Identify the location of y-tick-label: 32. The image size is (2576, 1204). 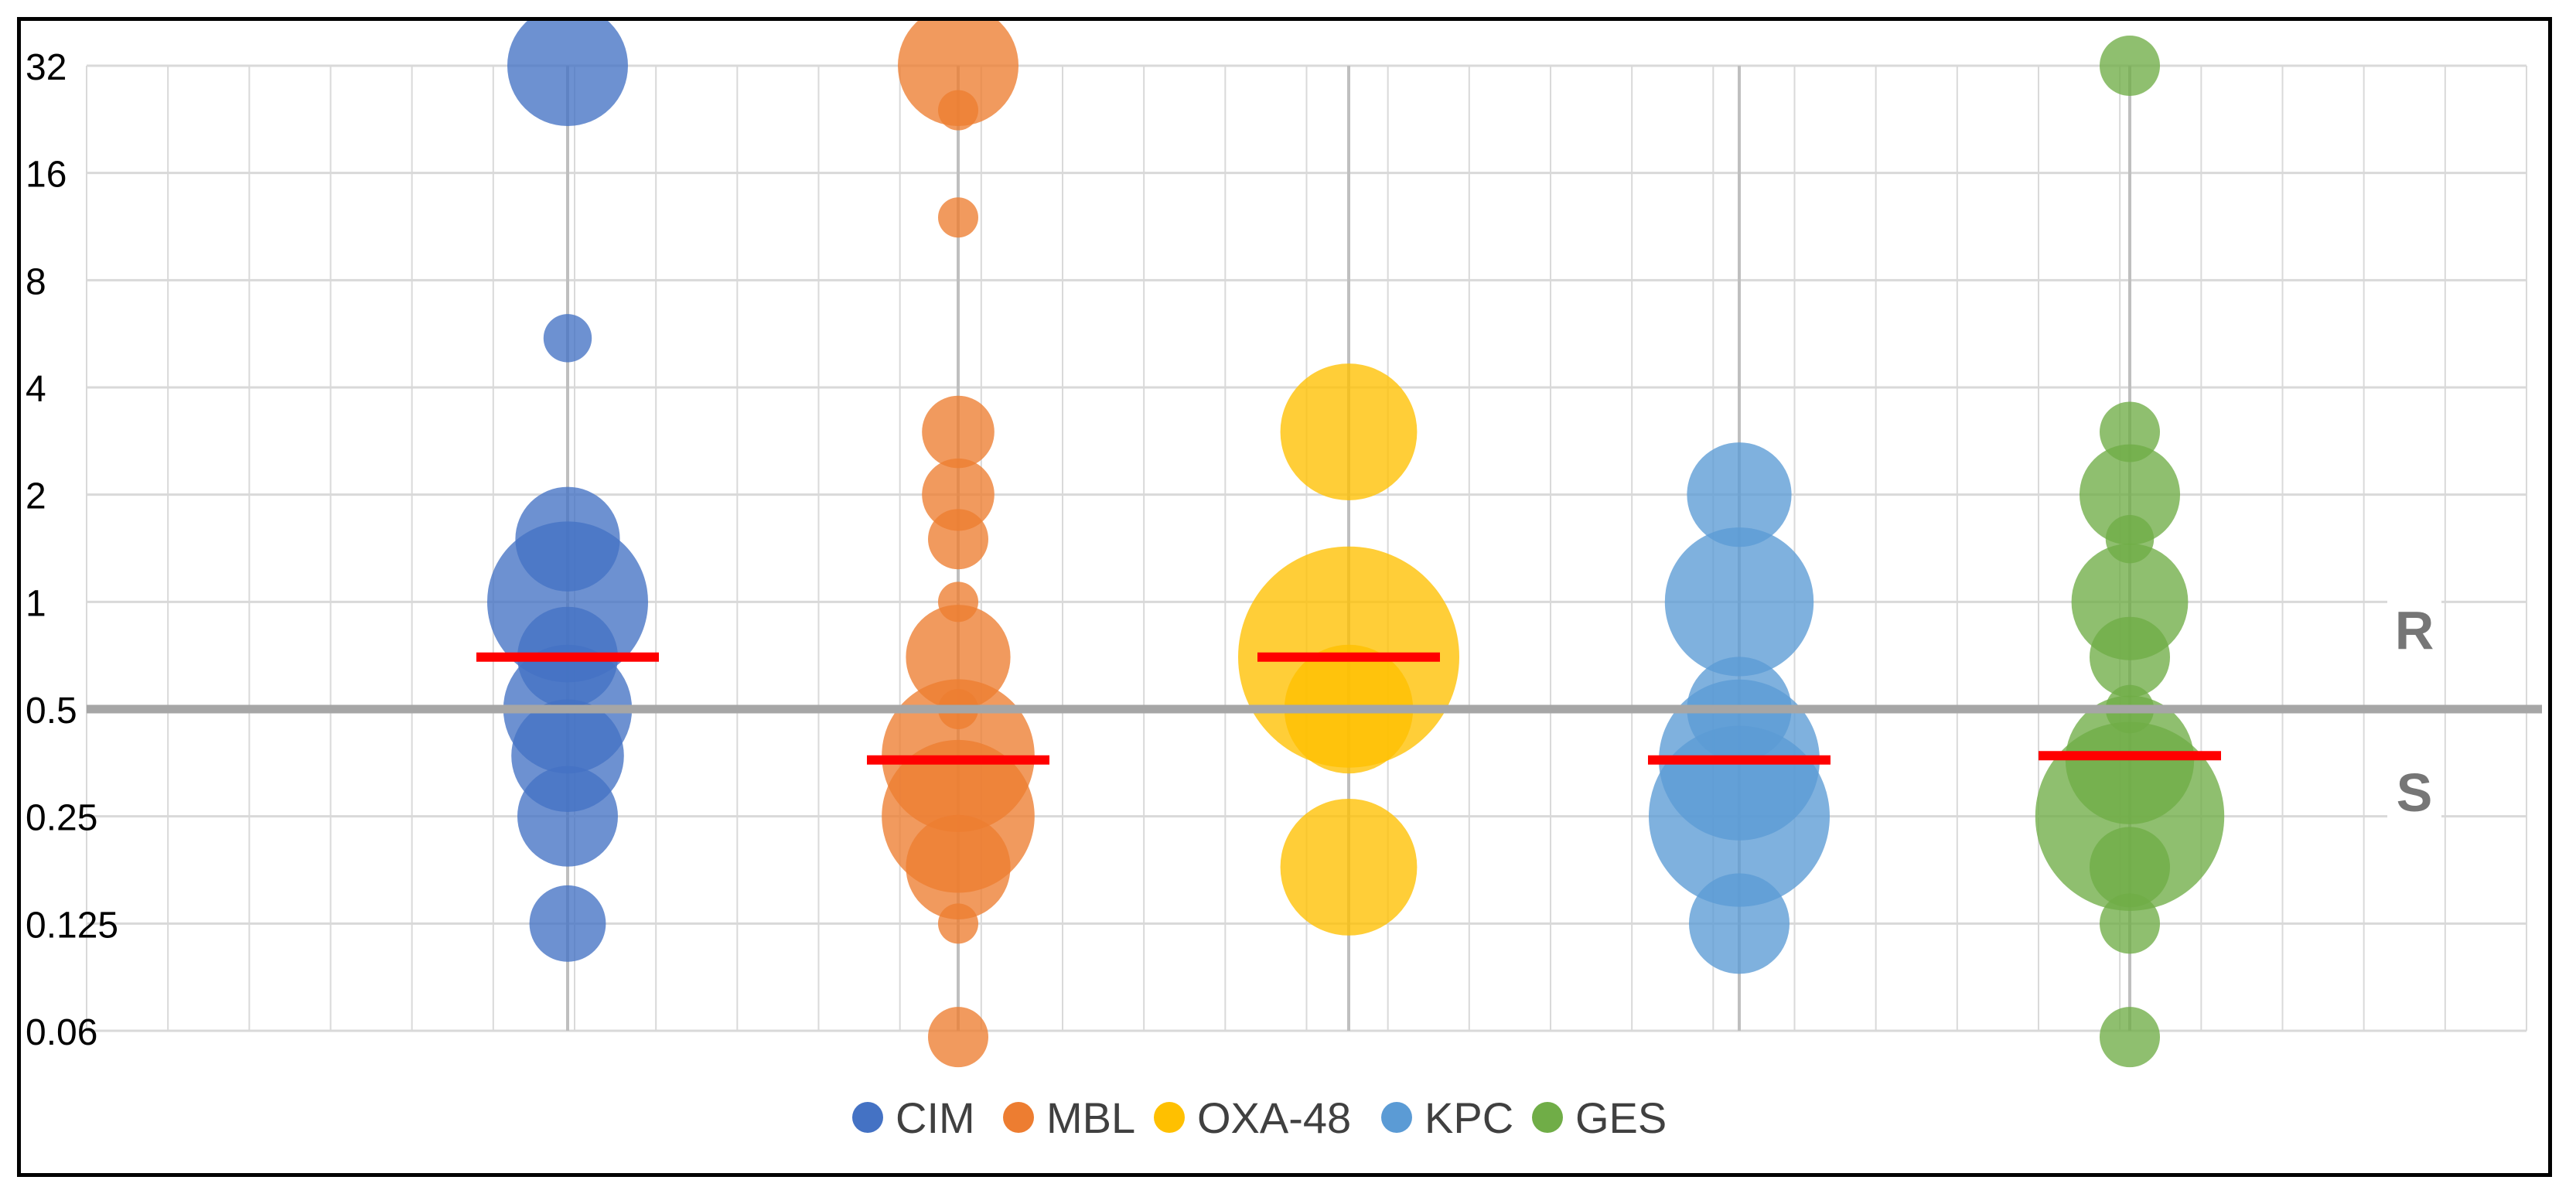
(47, 67).